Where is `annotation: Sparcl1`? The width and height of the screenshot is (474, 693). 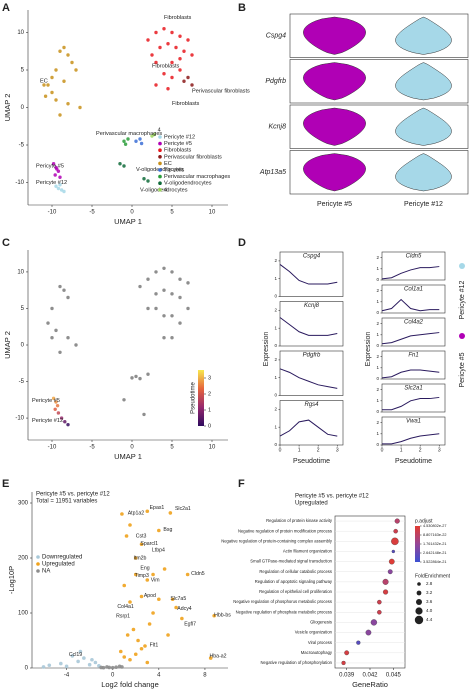 annotation: Sparcl1 is located at coordinates (149, 544).